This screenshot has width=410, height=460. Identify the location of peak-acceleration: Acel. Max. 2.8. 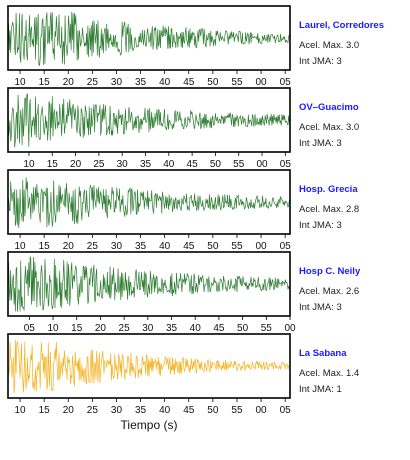
(329, 209).